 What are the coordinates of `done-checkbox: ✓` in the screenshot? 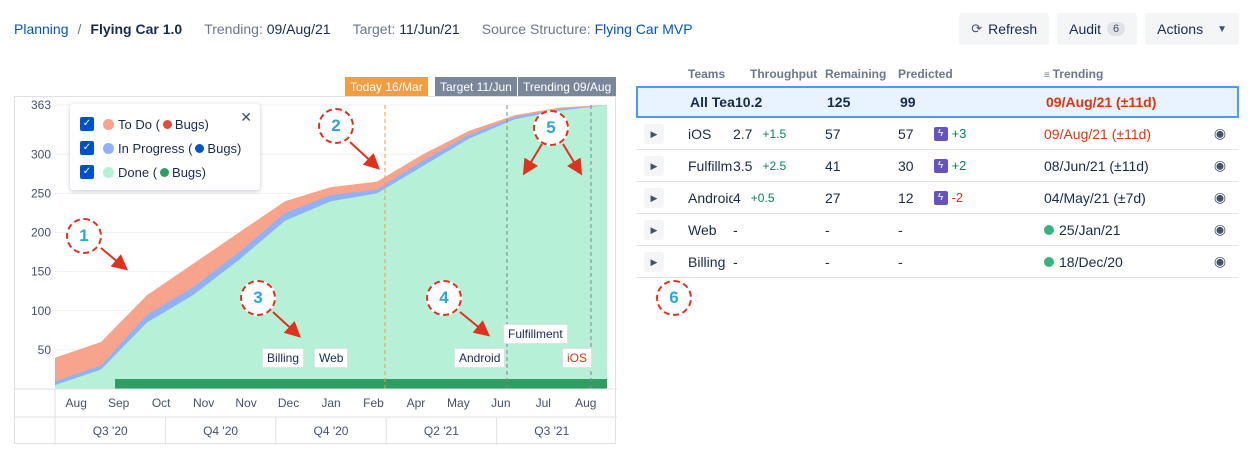 It's located at (87, 172).